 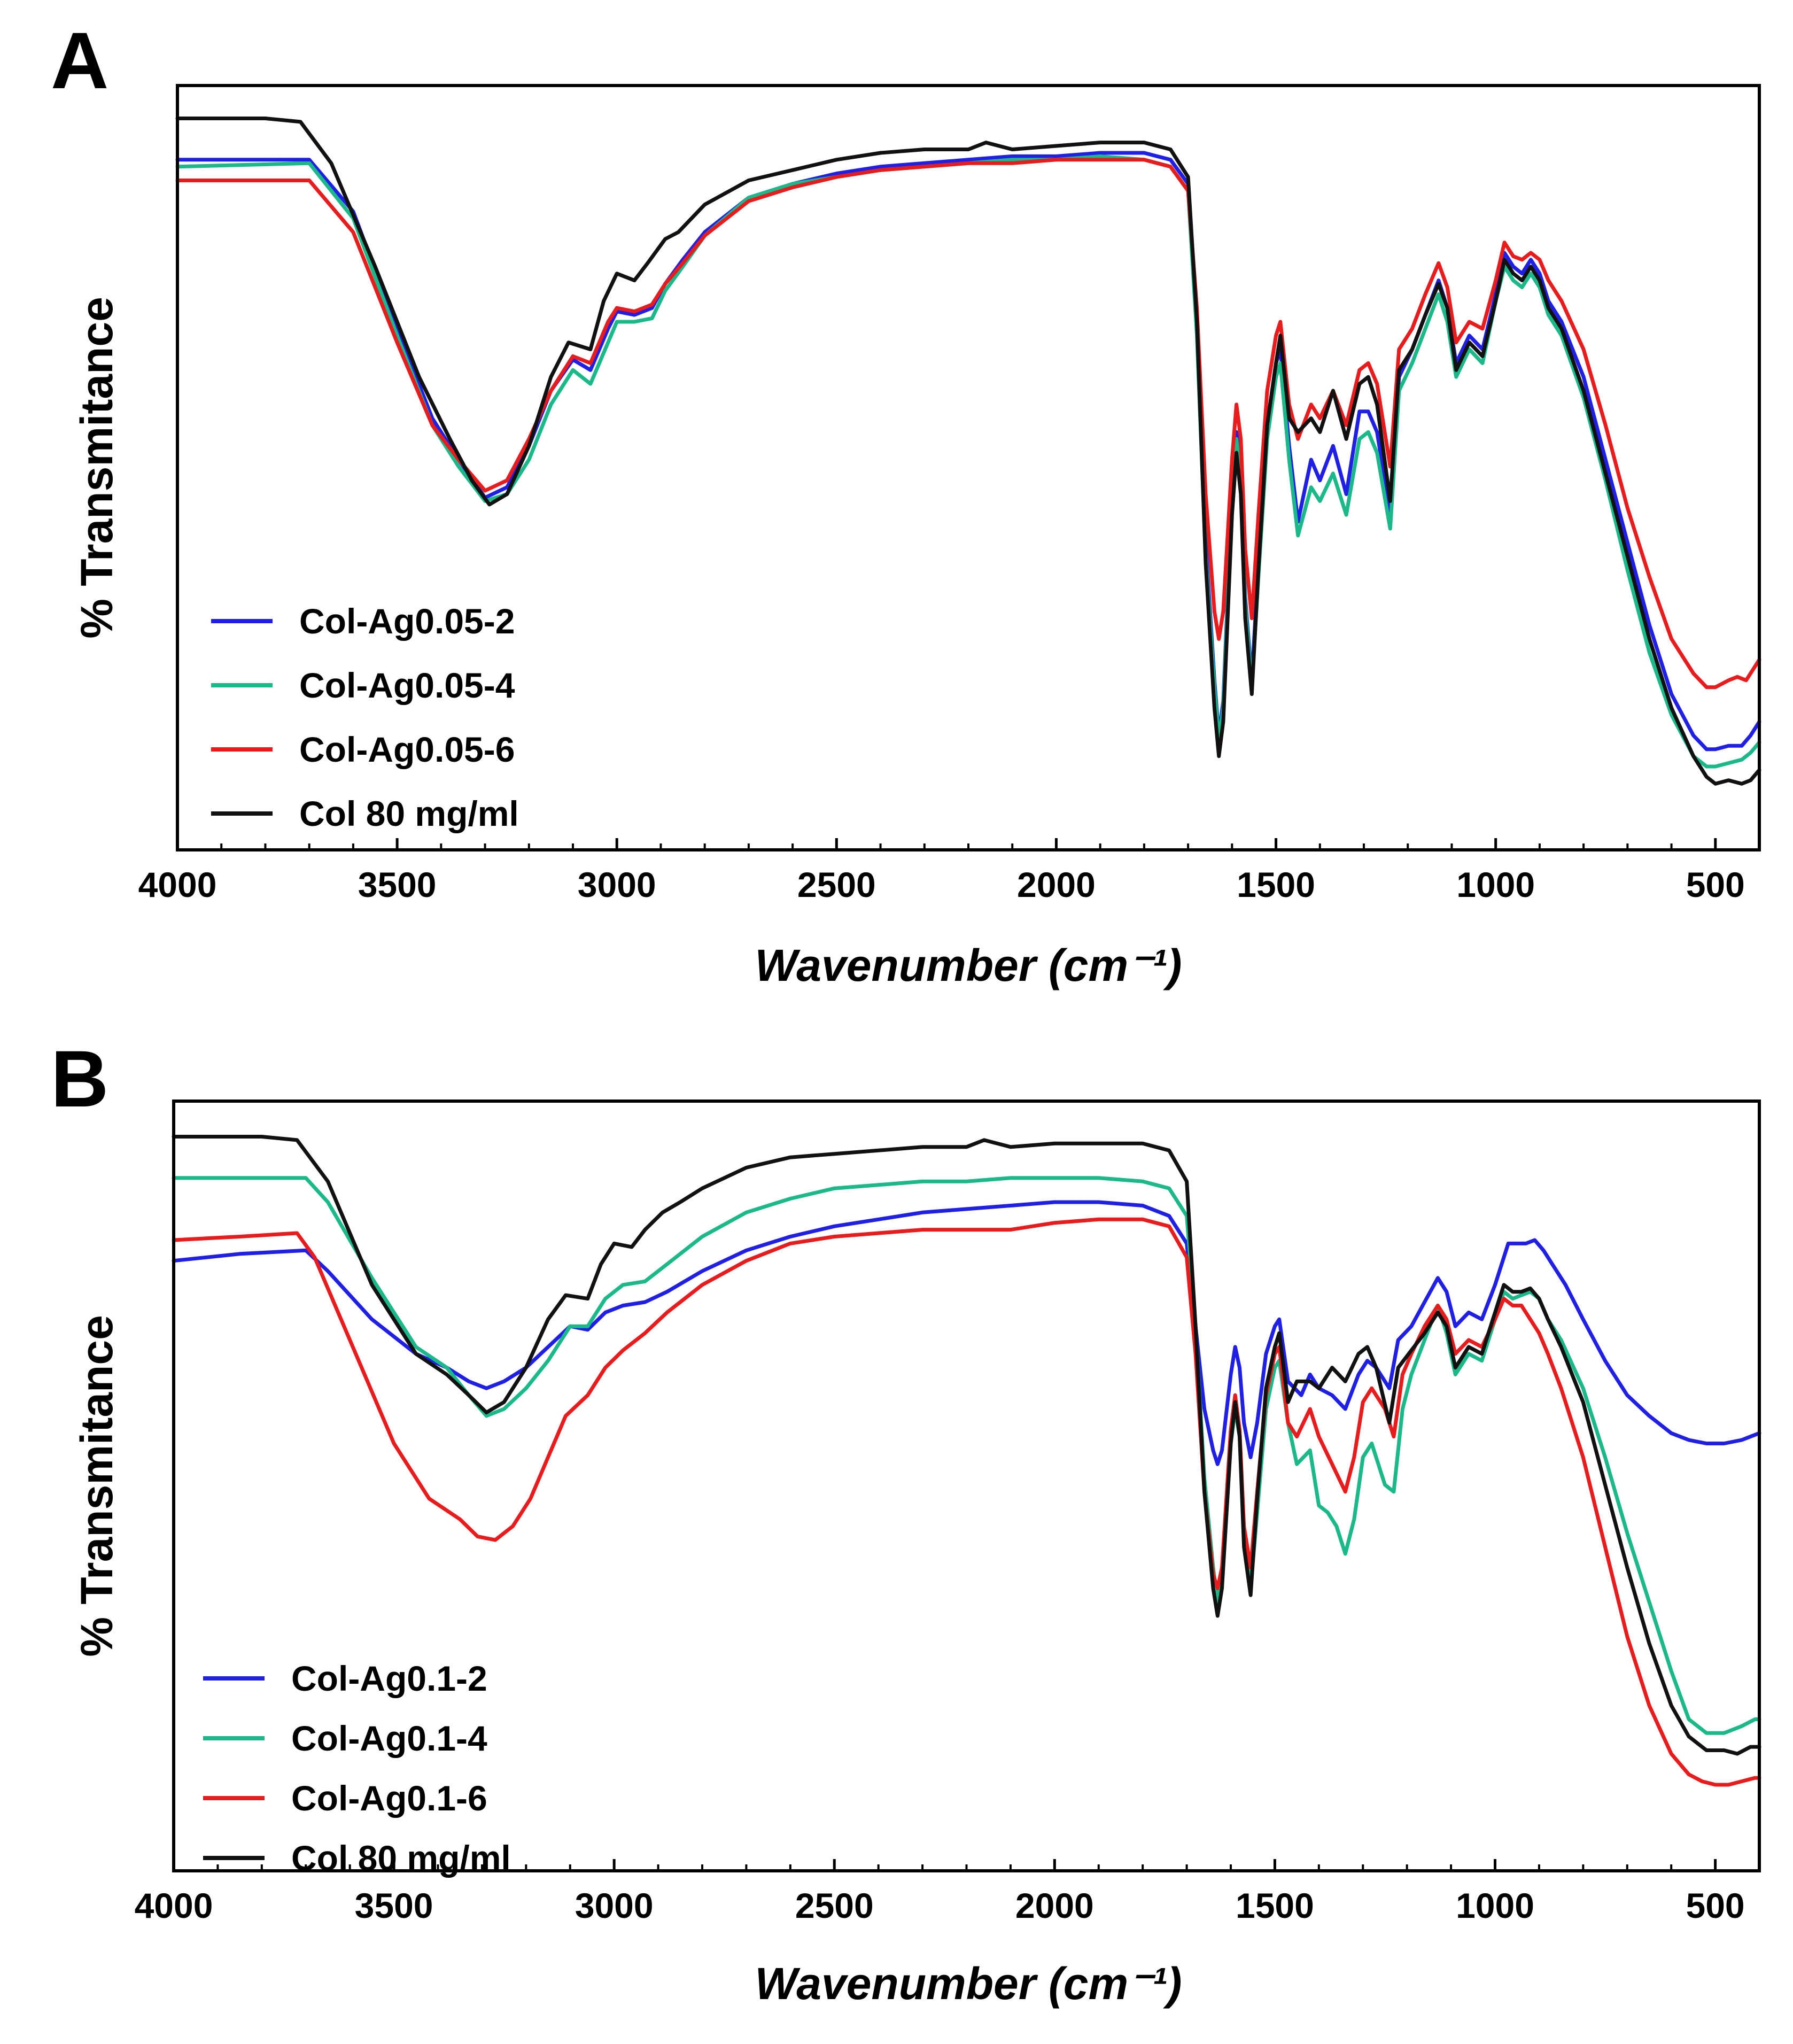 What do you see at coordinates (389, 1678) in the screenshot?
I see `legend-label-1: Col-Ag0.1-2` at bounding box center [389, 1678].